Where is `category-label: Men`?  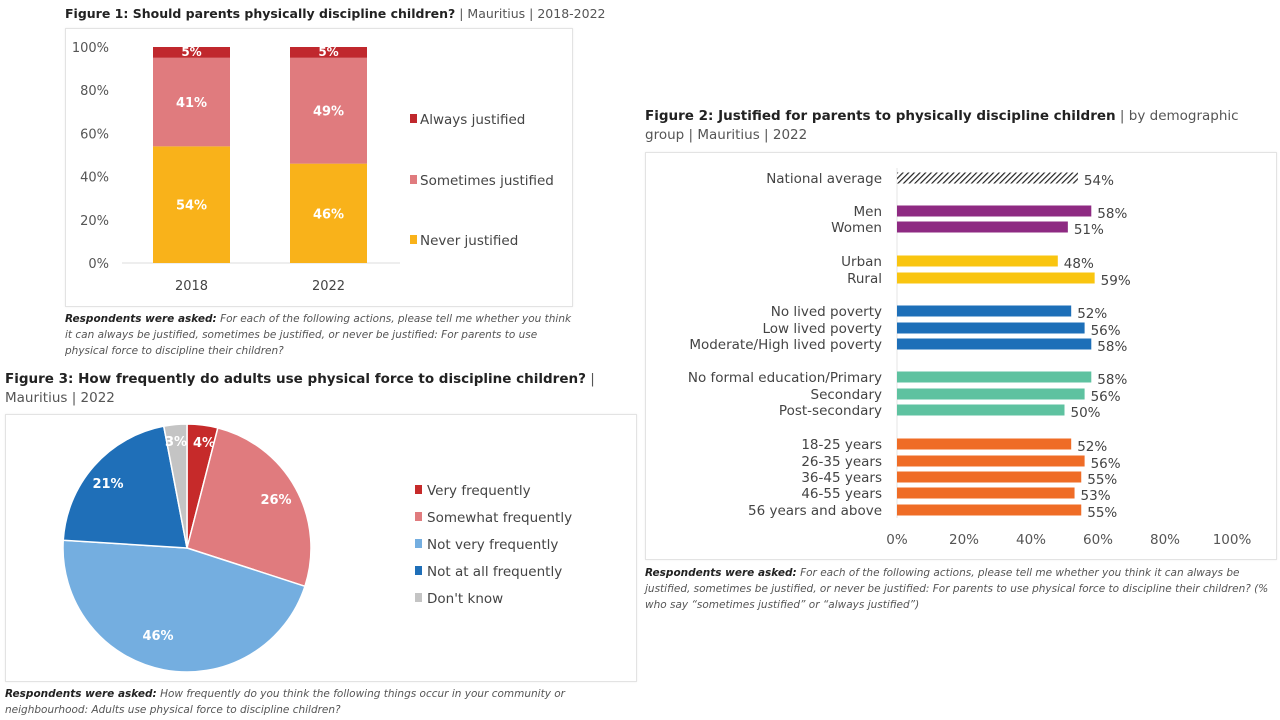 category-label: Men is located at coordinates (867, 212).